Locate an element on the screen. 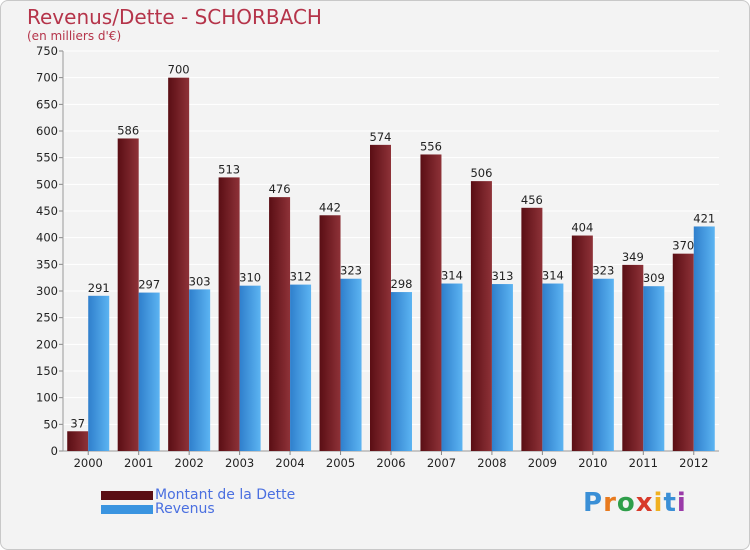 Image resolution: width=750 pixels, height=550 pixels. y-tick-label: 600 is located at coordinates (47, 131).